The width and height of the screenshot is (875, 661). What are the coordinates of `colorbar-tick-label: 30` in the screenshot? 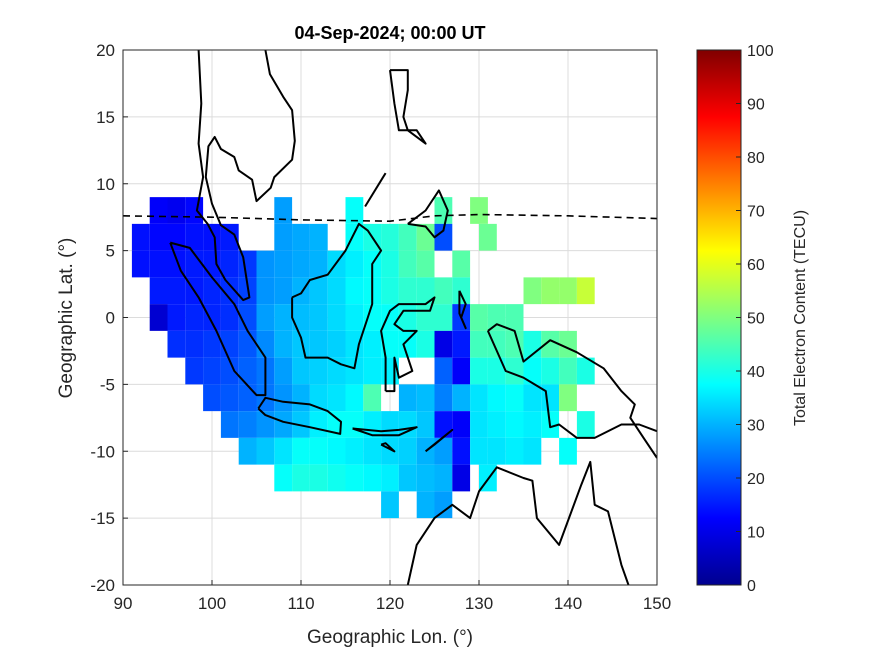 It's located at (756, 426).